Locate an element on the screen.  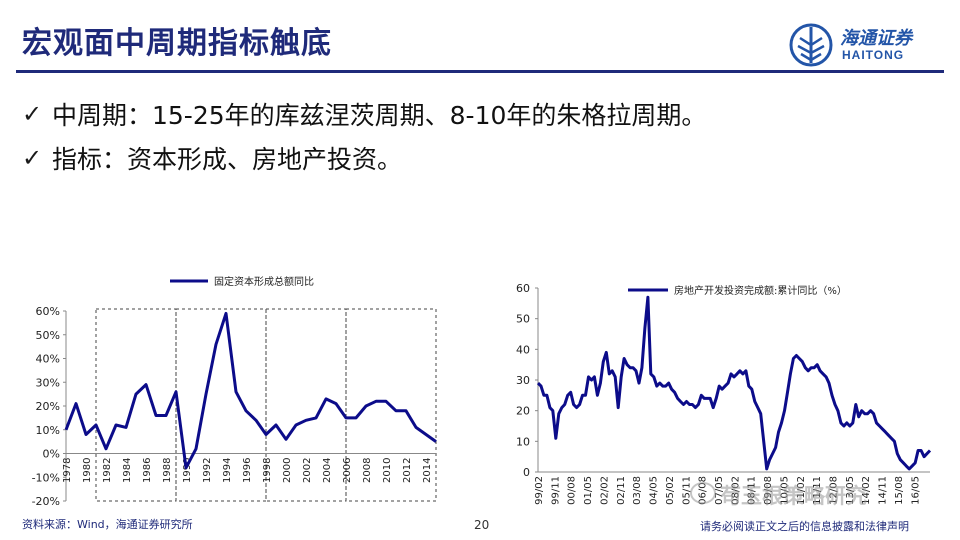
bullet-text: 指标：资本形成、房地产投资。 is located at coordinates (227, 159).